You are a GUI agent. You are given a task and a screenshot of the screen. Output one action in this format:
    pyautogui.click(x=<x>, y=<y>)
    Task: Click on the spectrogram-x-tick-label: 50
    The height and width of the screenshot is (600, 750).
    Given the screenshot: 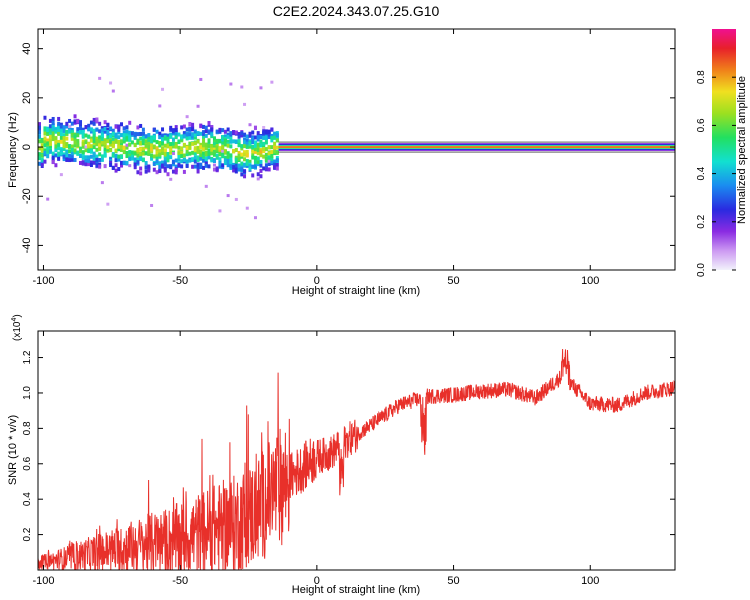 What is the action you would take?
    pyautogui.click(x=453, y=281)
    